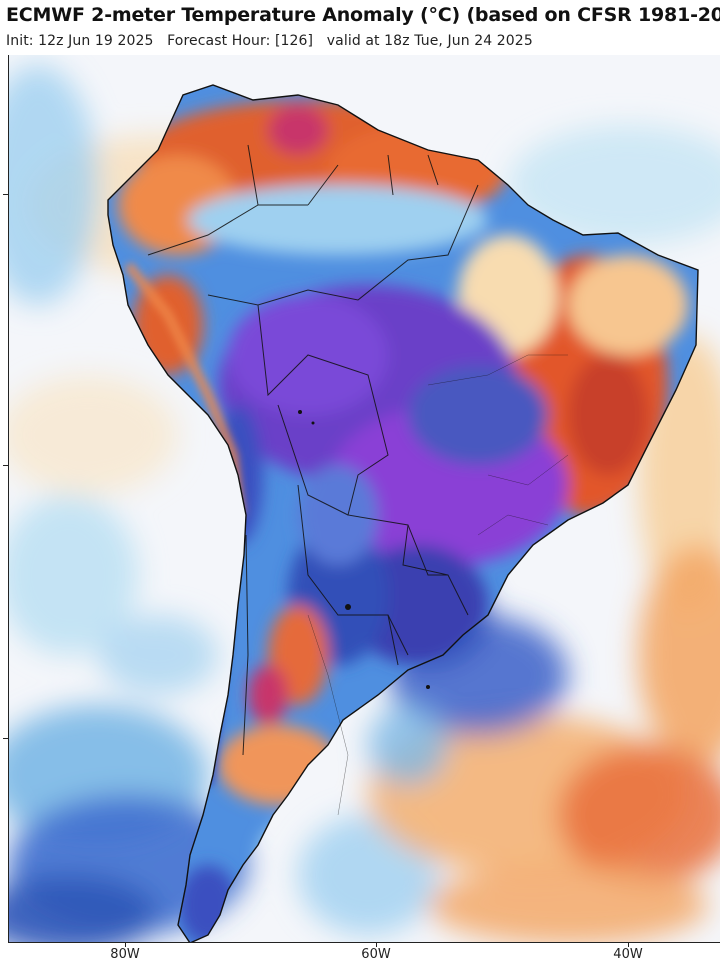 The image size is (720, 969). I want to click on lon-label-80w: 80W, so click(125, 954).